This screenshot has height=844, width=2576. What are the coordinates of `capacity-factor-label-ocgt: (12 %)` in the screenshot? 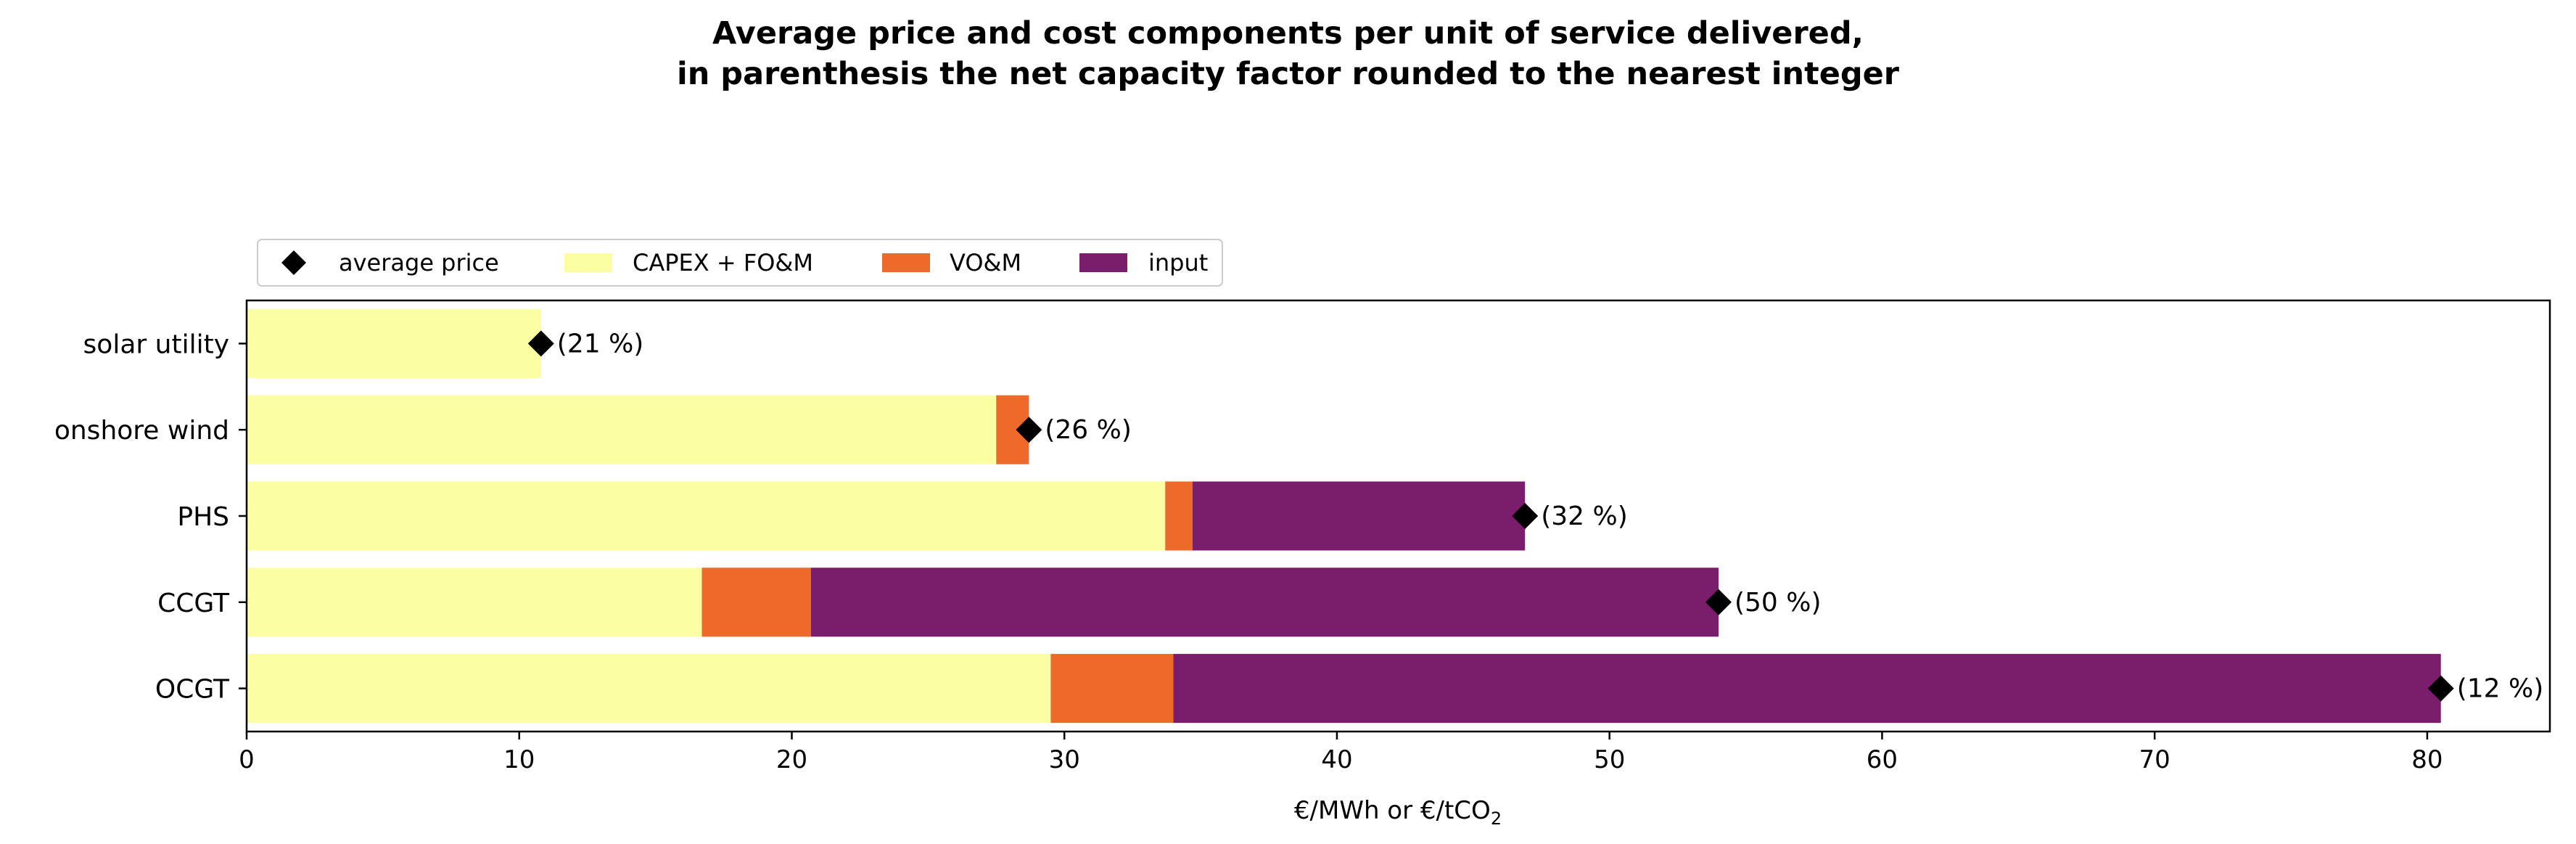 It's located at (2500, 689).